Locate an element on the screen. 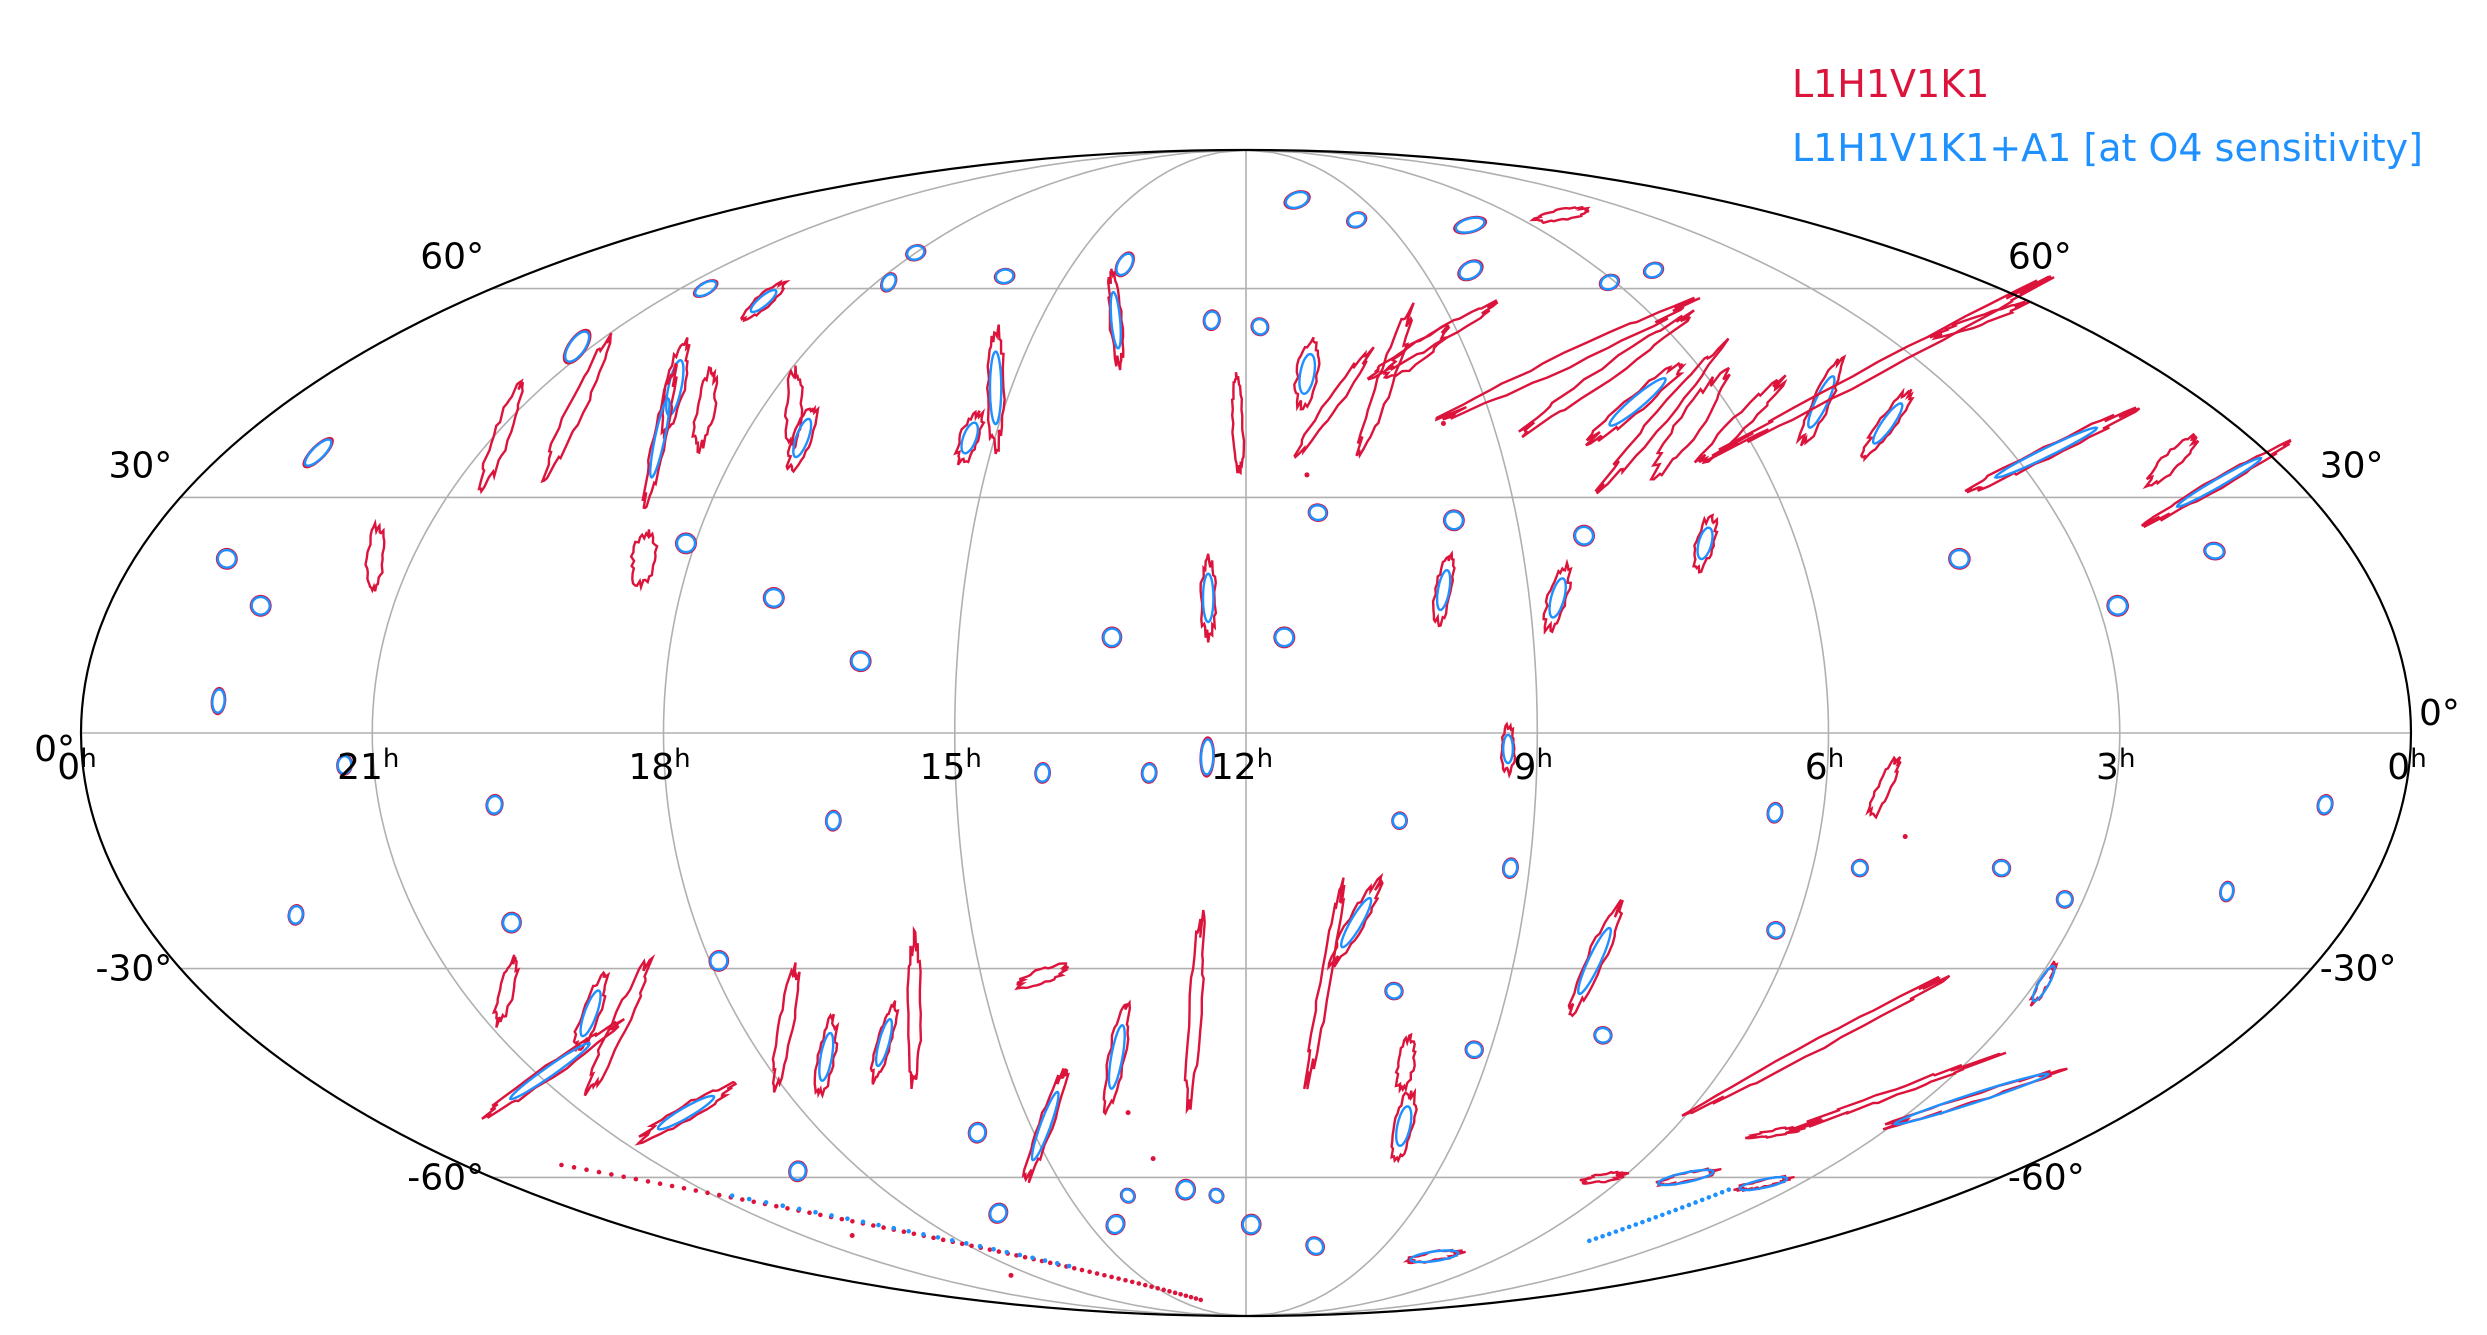 The height and width of the screenshot is (1335, 2487). legend-entry-l1h1v1k1: L1H1V1K1 is located at coordinates (1890, 84).